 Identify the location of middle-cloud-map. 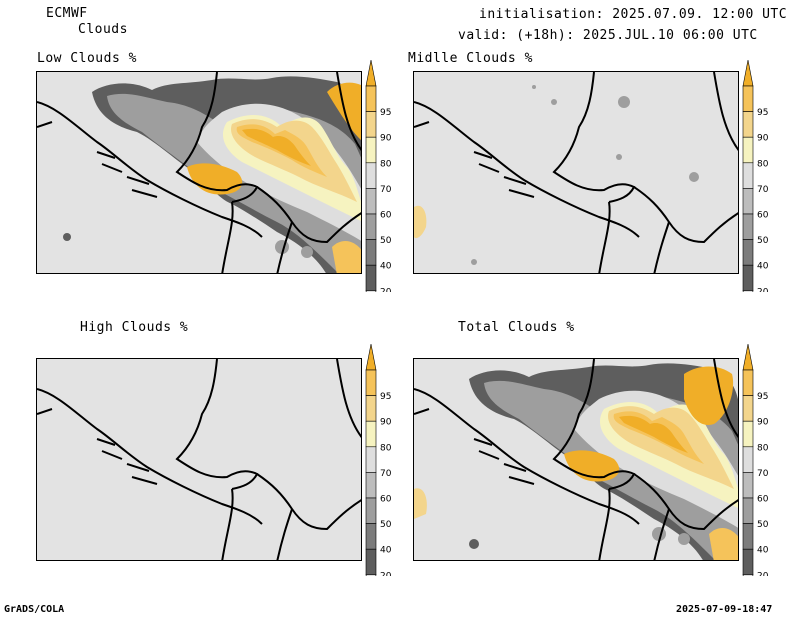
(576, 172).